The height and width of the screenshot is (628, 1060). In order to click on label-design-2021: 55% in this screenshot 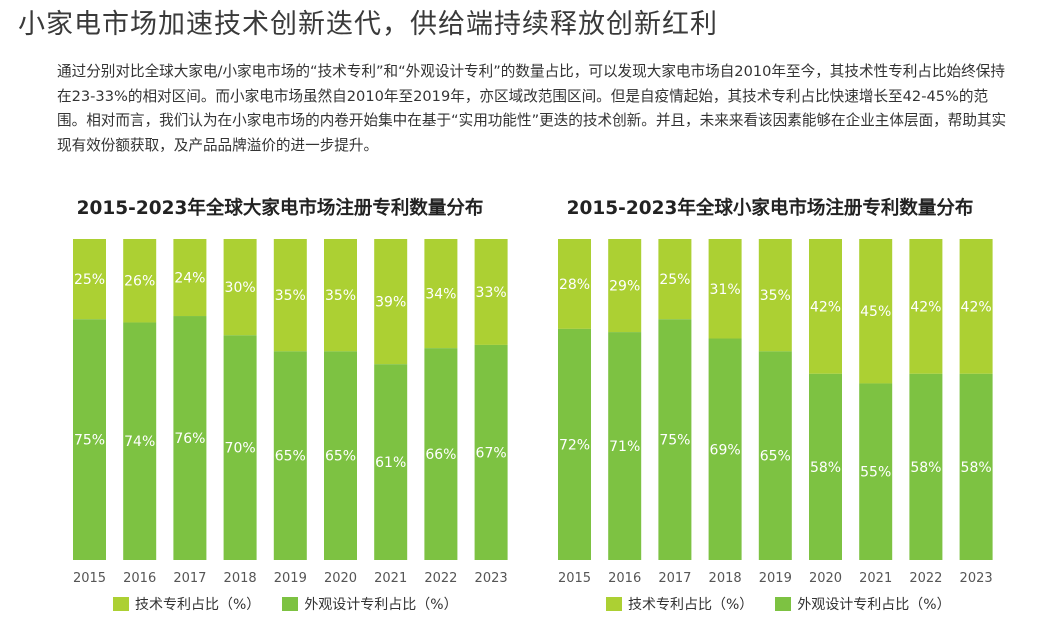, I will do `click(875, 473)`.